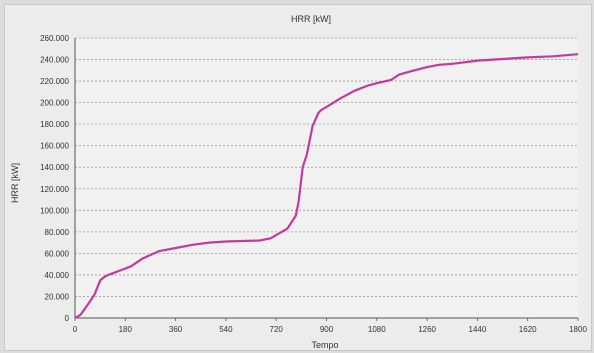  Describe the element at coordinates (57, 232) in the screenshot. I see `y-tick-label: 80.000` at that location.